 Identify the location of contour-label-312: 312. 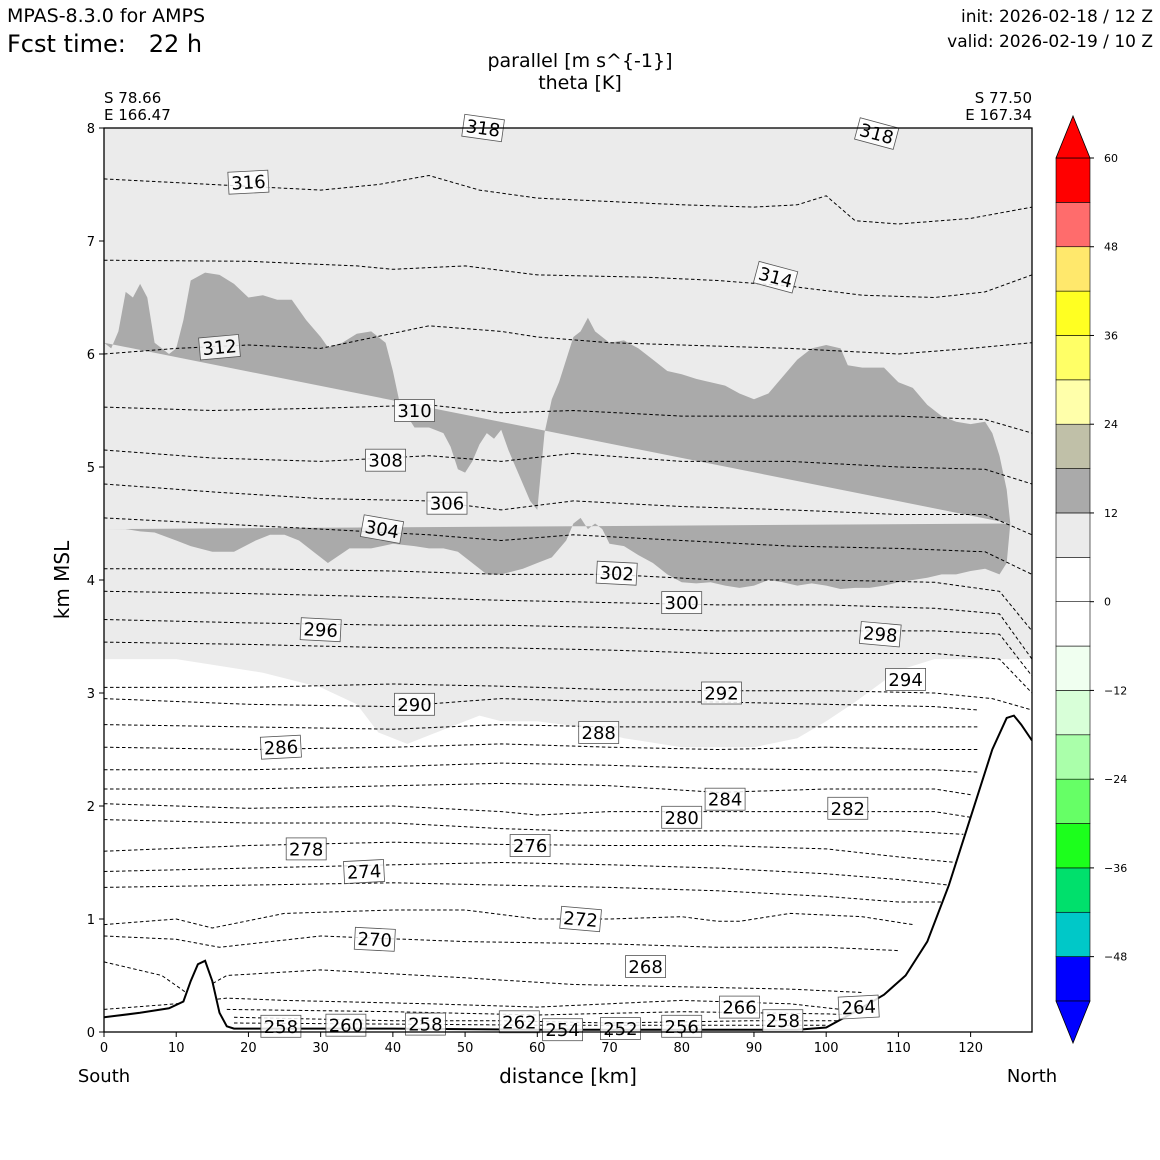
(219, 347).